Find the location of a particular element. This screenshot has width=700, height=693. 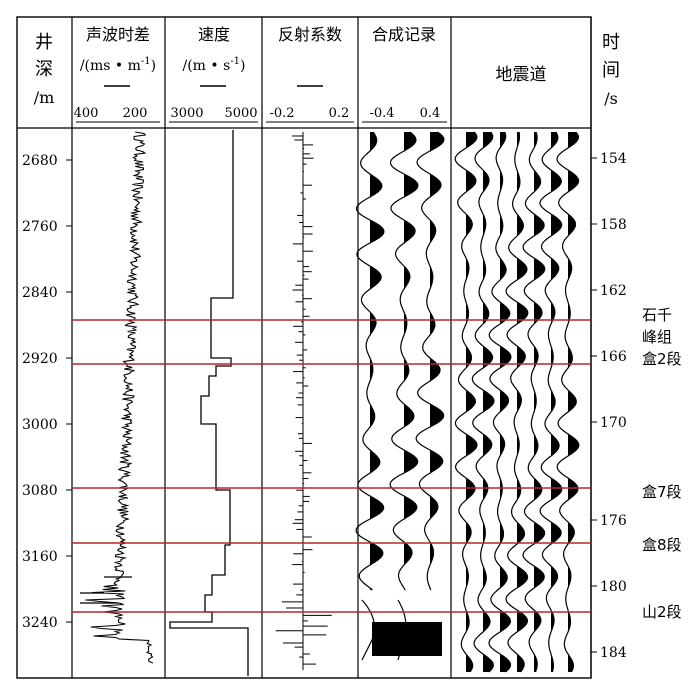

depth-tick-label: 3080 is located at coordinates (40, 491).